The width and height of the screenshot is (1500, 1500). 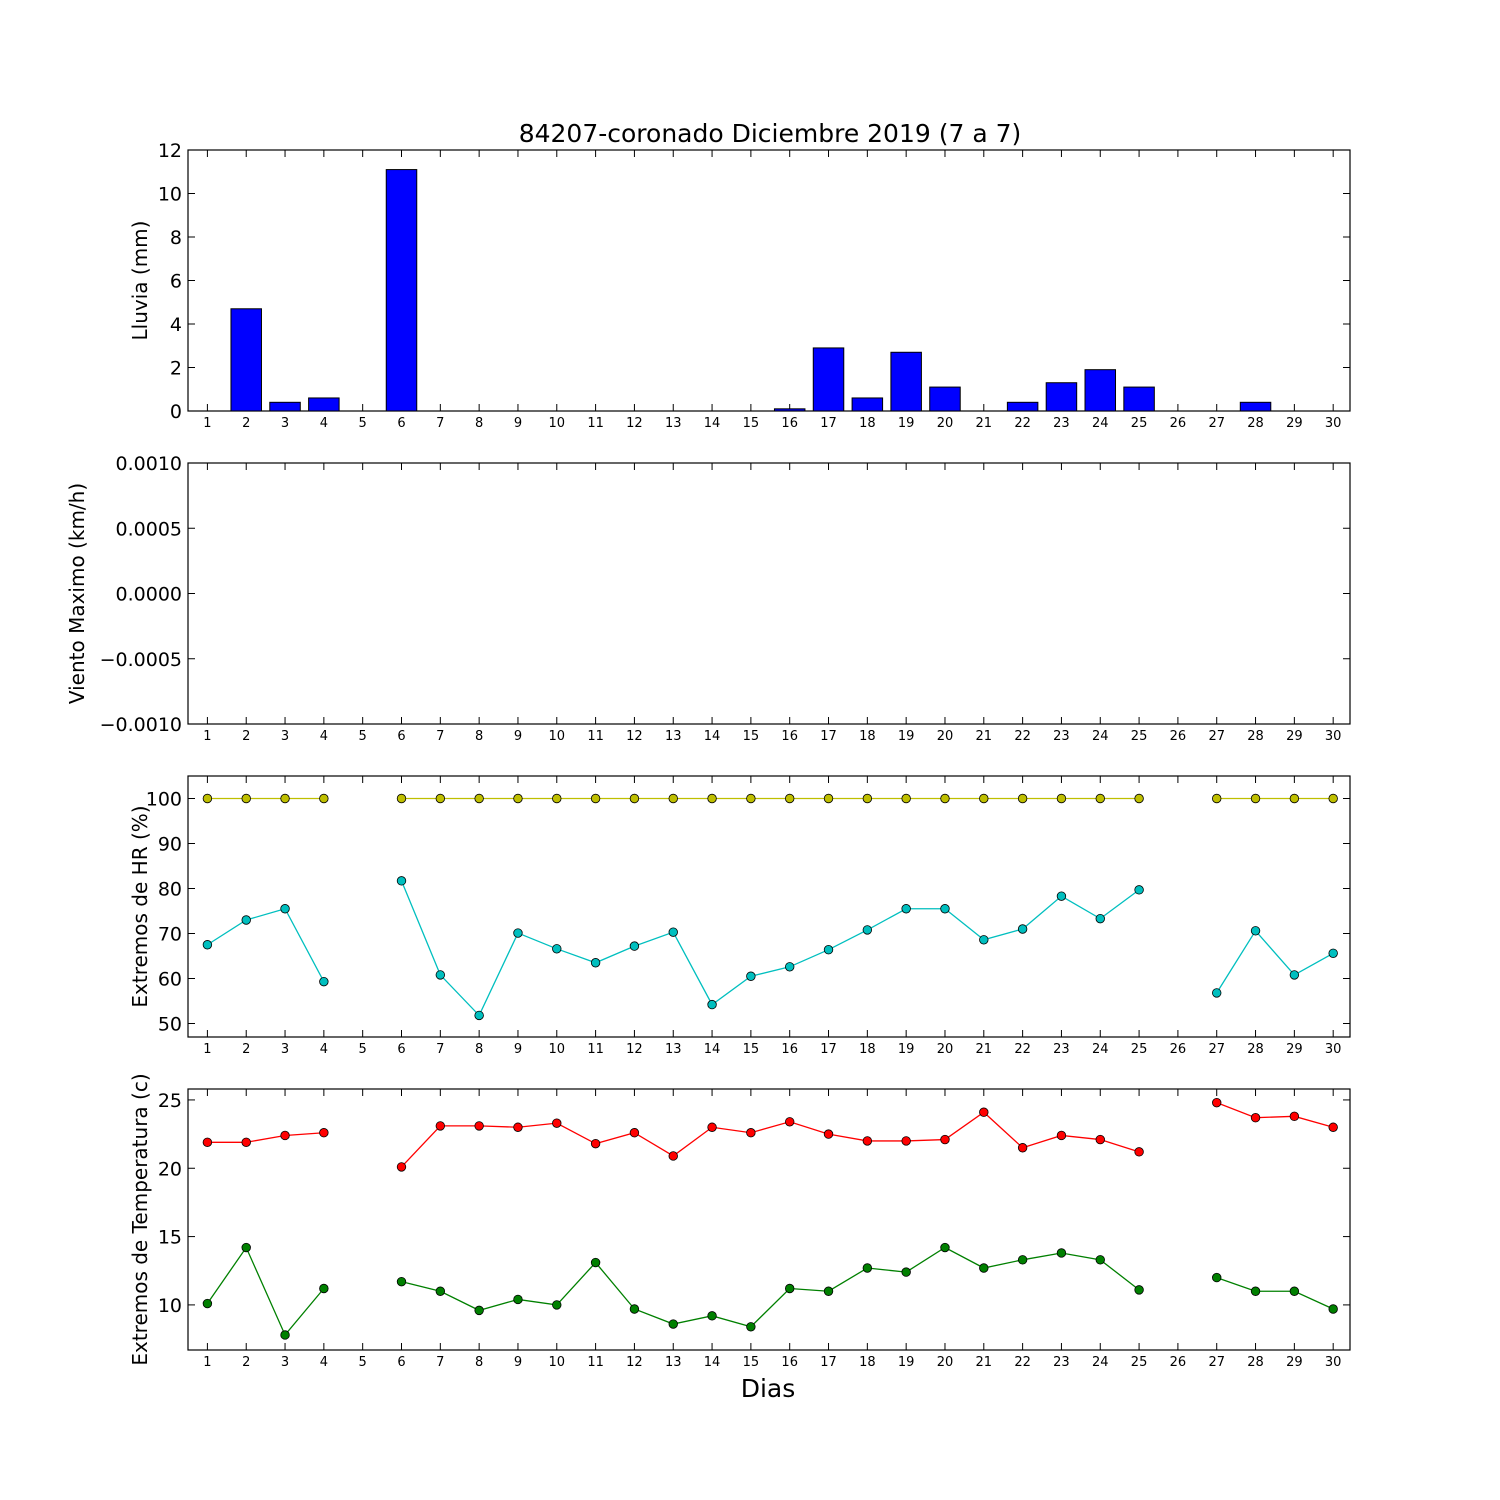 What do you see at coordinates (176, 325) in the screenshot?
I see `y-tick-label: 4` at bounding box center [176, 325].